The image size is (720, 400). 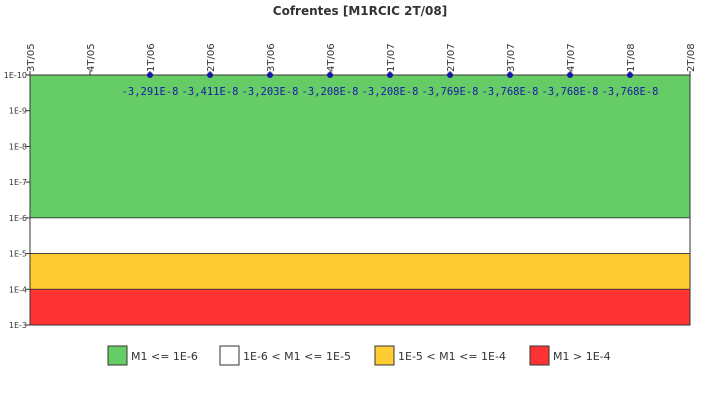 What do you see at coordinates (271, 57) in the screenshot?
I see `x-tick-label: 3T/06` at bounding box center [271, 57].